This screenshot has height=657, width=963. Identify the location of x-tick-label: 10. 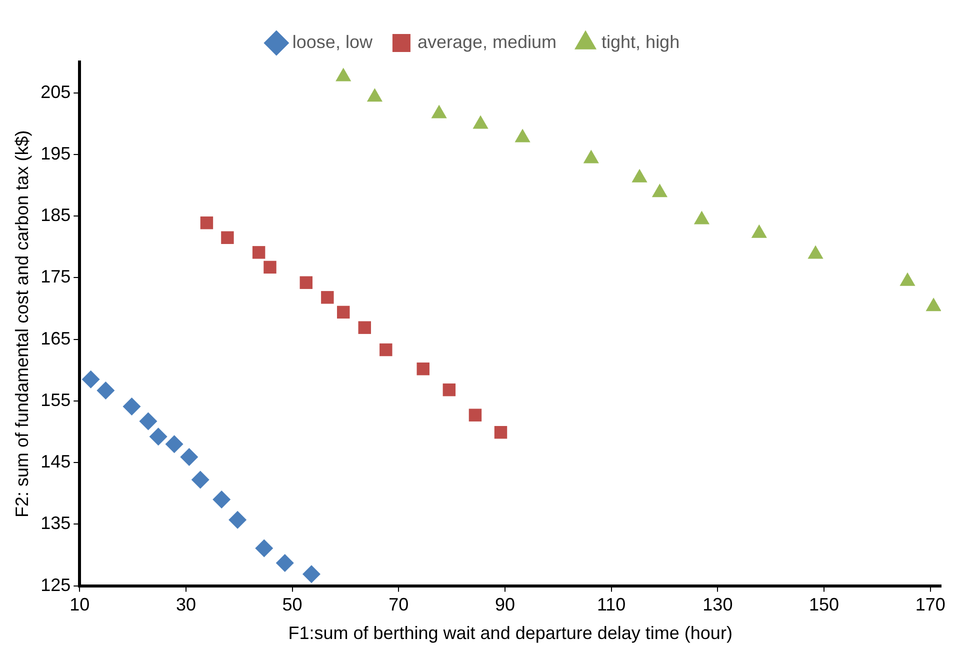
(80, 604).